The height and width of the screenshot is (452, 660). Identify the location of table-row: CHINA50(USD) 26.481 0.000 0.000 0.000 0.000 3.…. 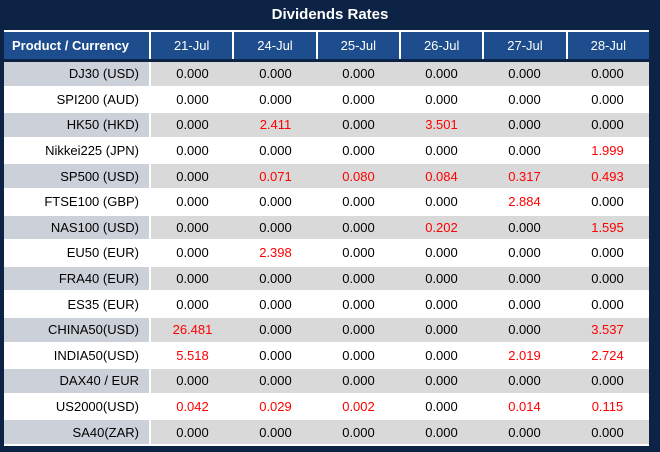
(326, 330).